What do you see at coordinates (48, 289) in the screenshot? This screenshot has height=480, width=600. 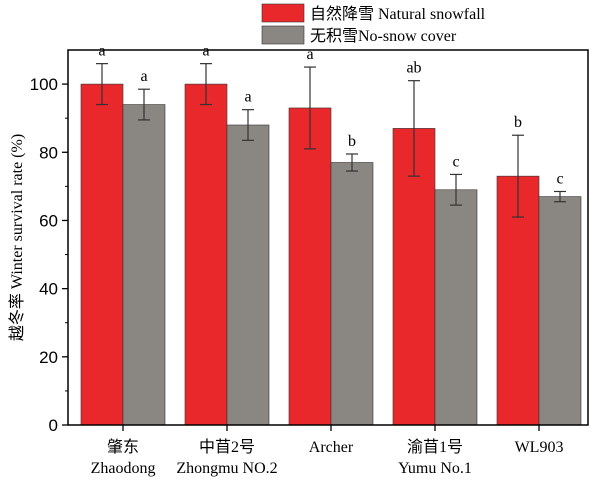 I see `y-tick-label: 40` at bounding box center [48, 289].